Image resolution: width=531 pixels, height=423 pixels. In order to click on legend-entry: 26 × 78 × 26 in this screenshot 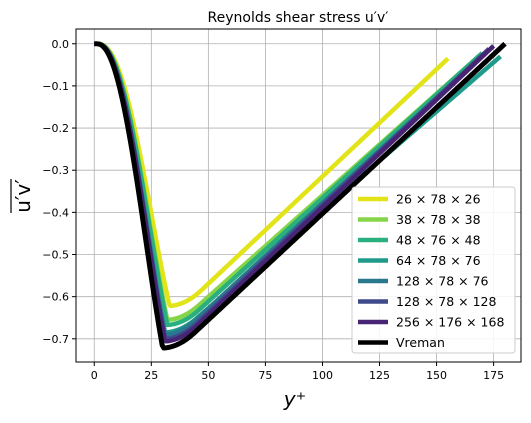, I will do `click(419, 199)`.